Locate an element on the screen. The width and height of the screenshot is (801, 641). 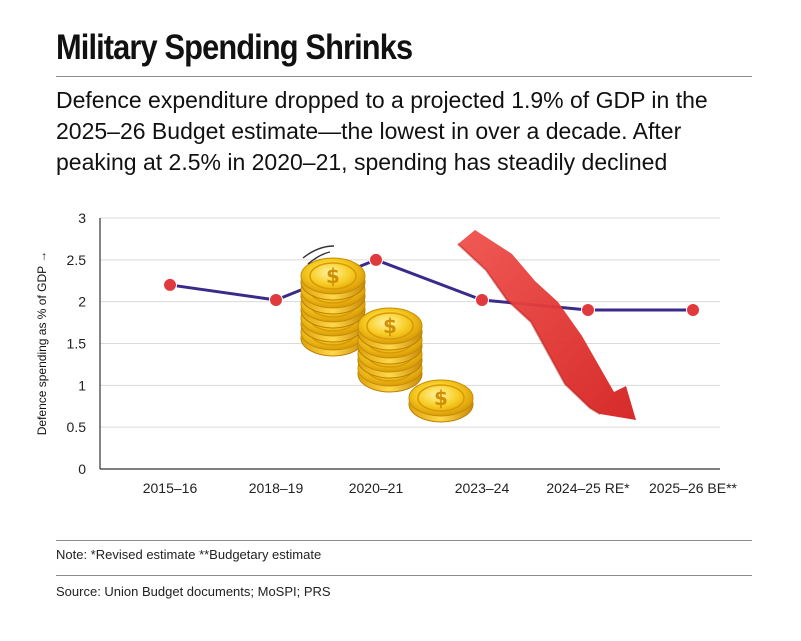
y-tick-label: 0 is located at coordinates (82, 469).